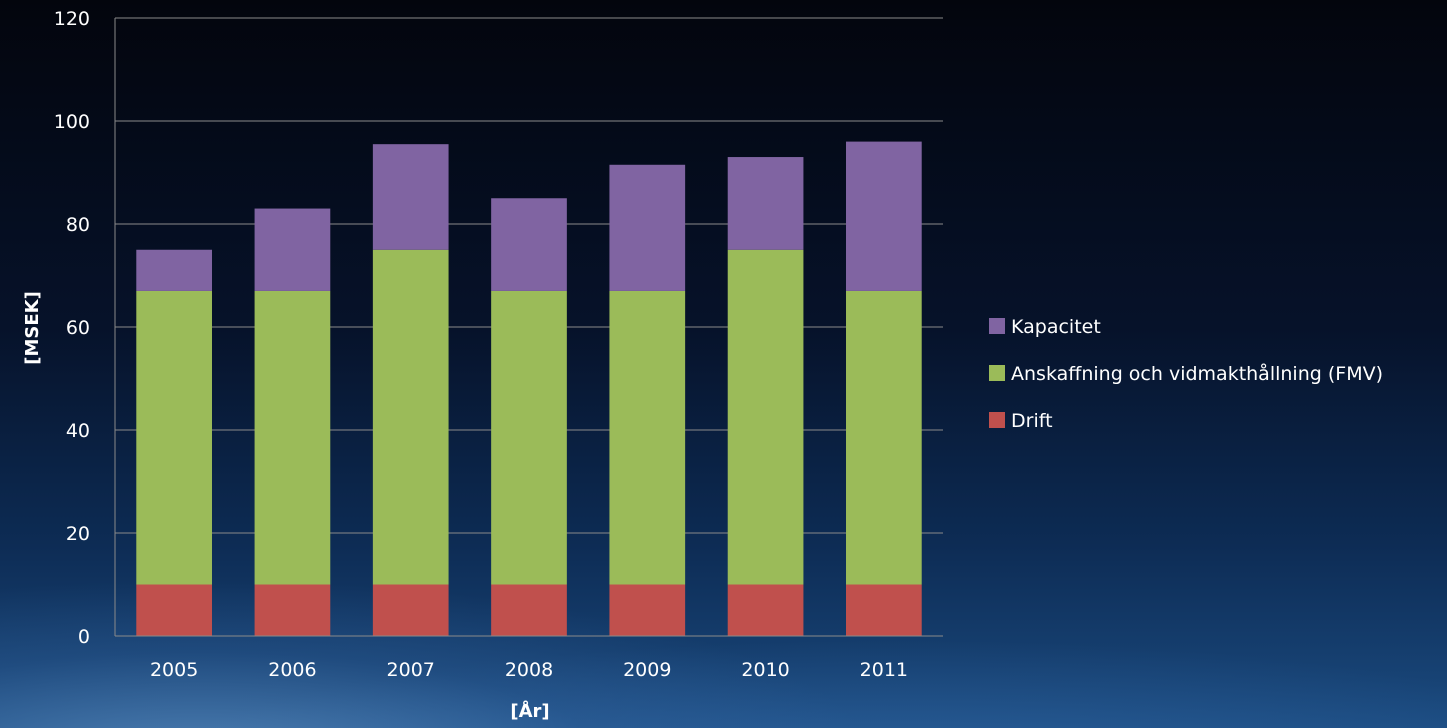 The width and height of the screenshot is (1447, 728). Describe the element at coordinates (529, 710) in the screenshot. I see `x-axis-title: [År]` at that location.